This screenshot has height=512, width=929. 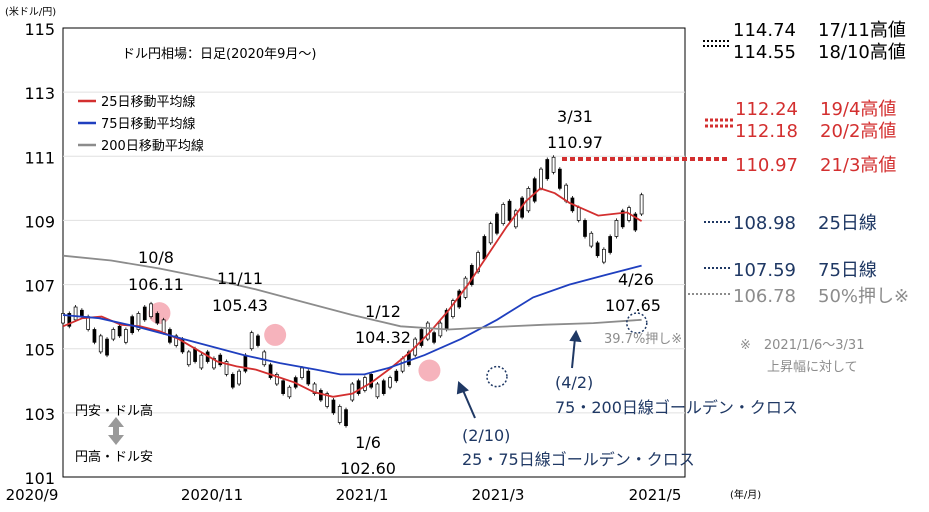 I want to click on y-tick-label: 111, so click(x=39, y=157).